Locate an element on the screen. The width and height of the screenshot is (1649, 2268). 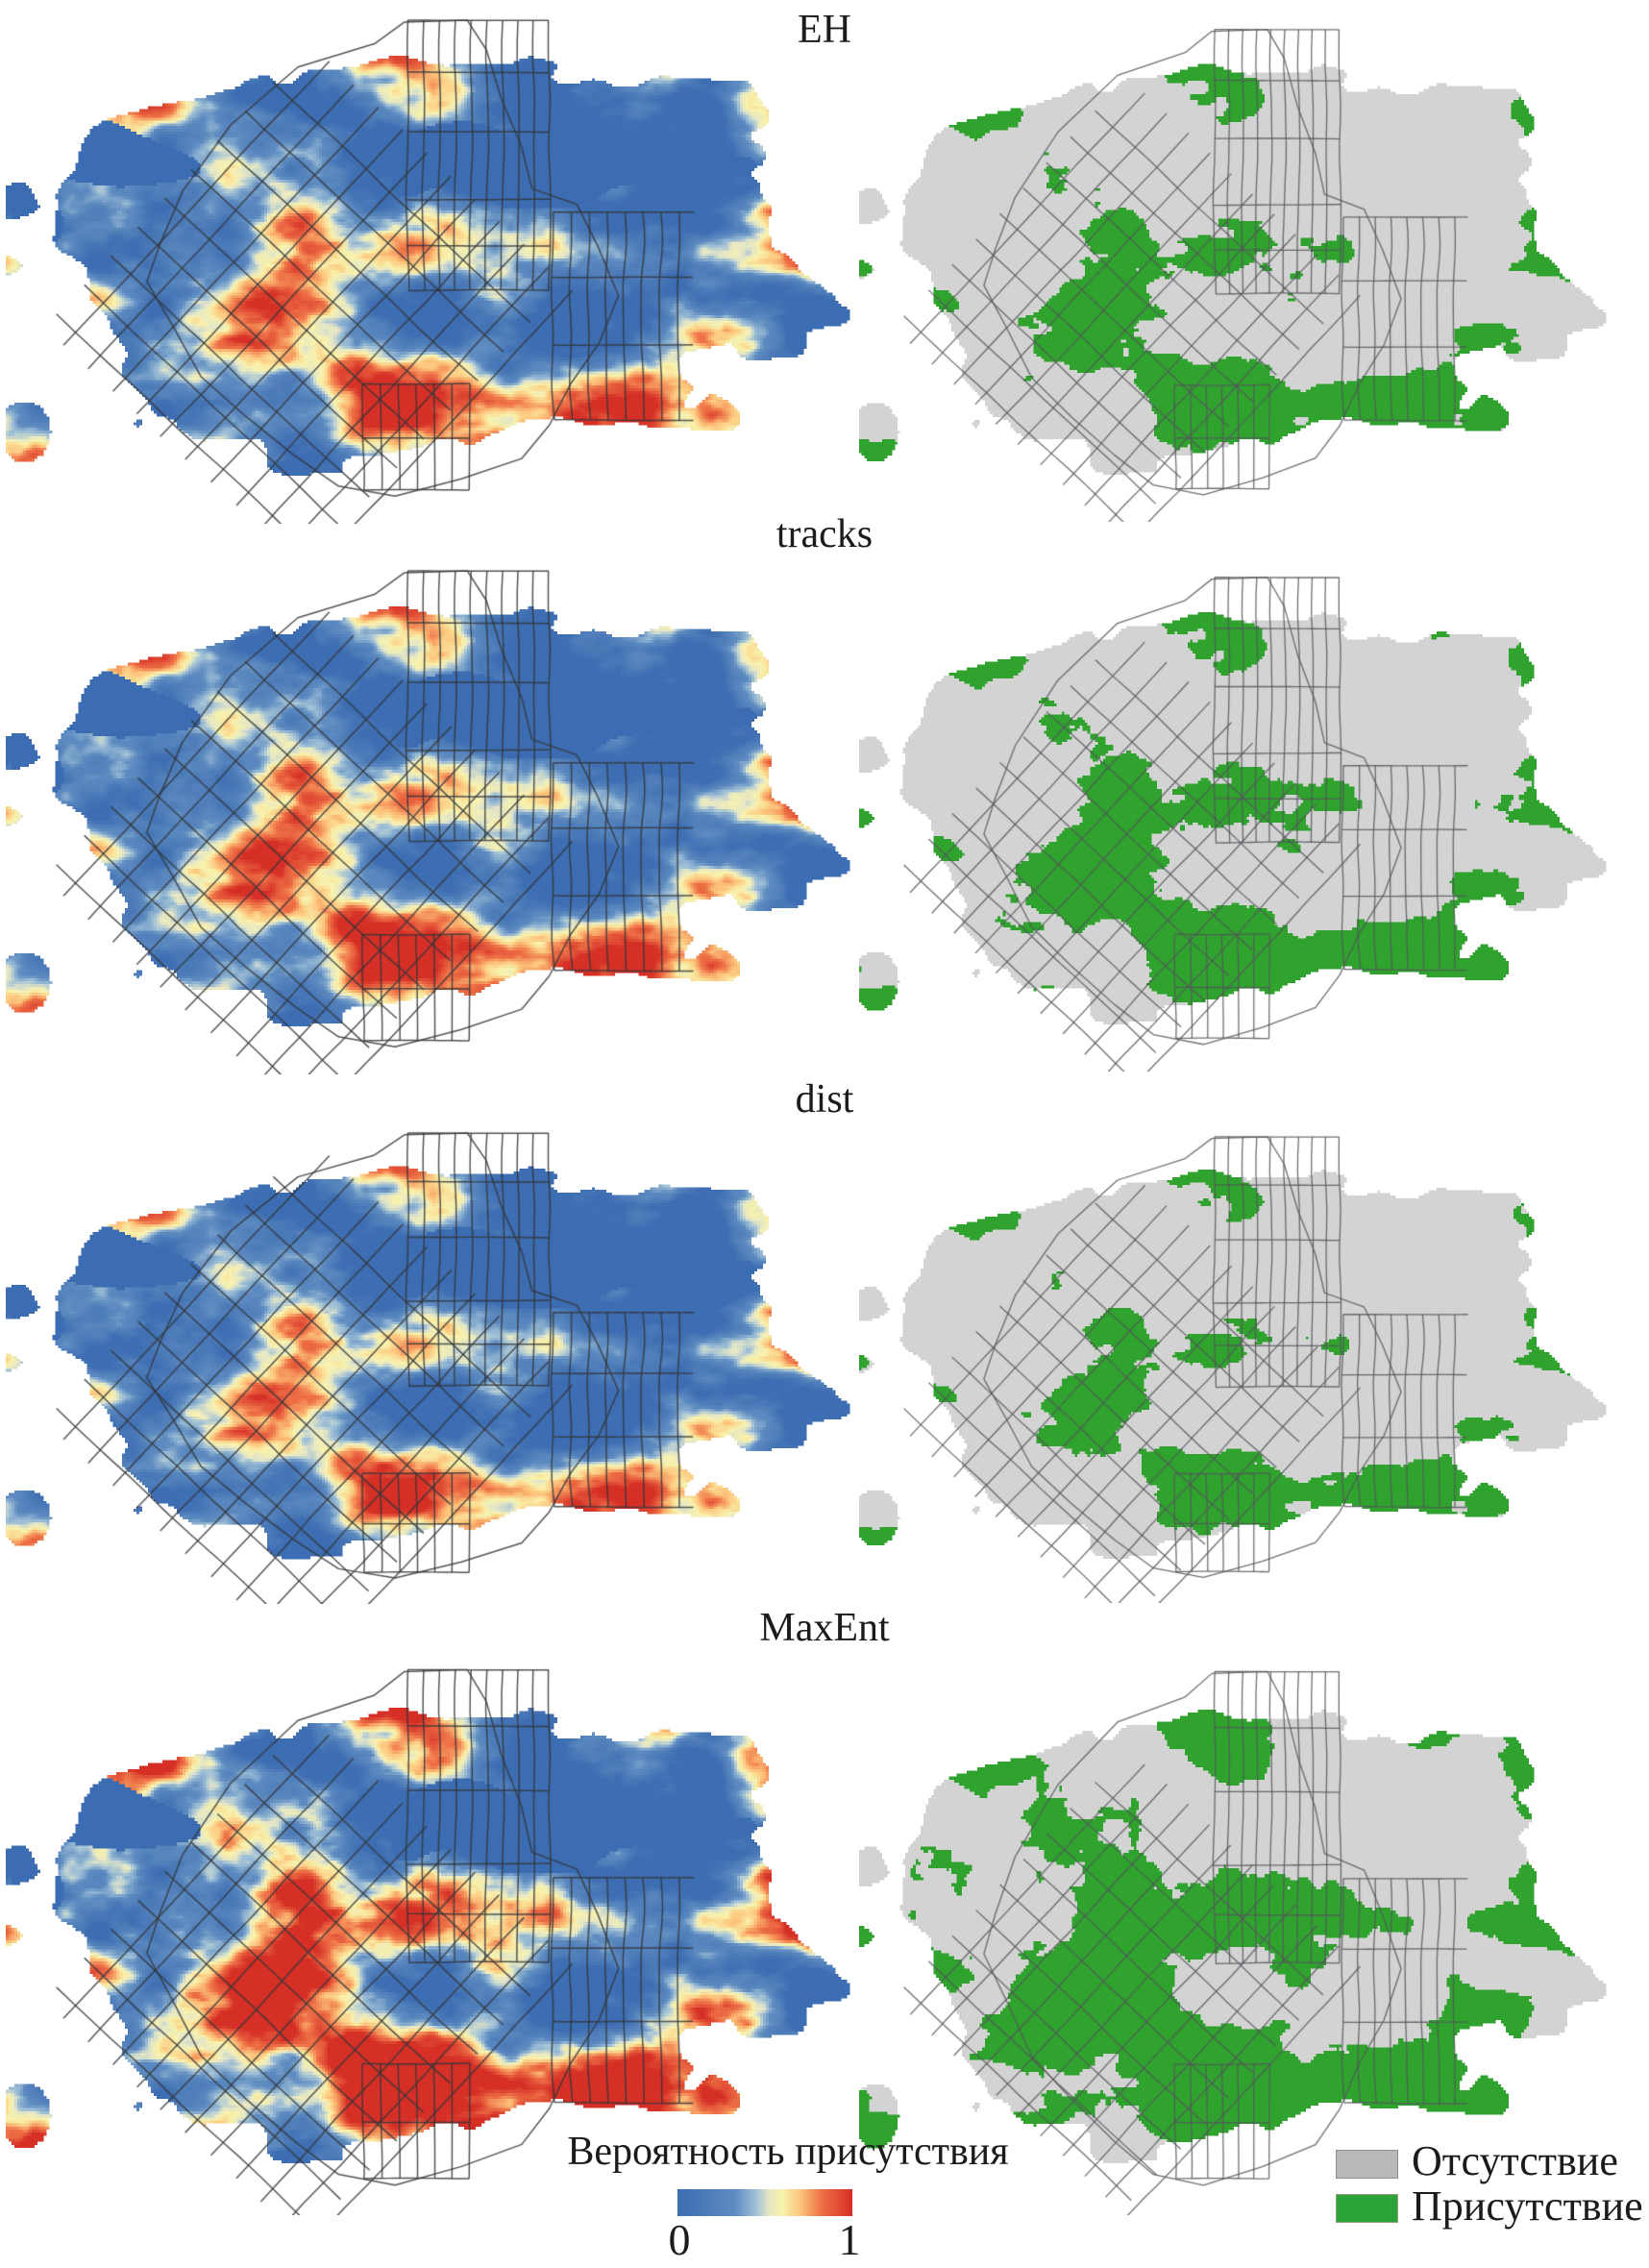
map-eh-probability is located at coordinates (447, 264).